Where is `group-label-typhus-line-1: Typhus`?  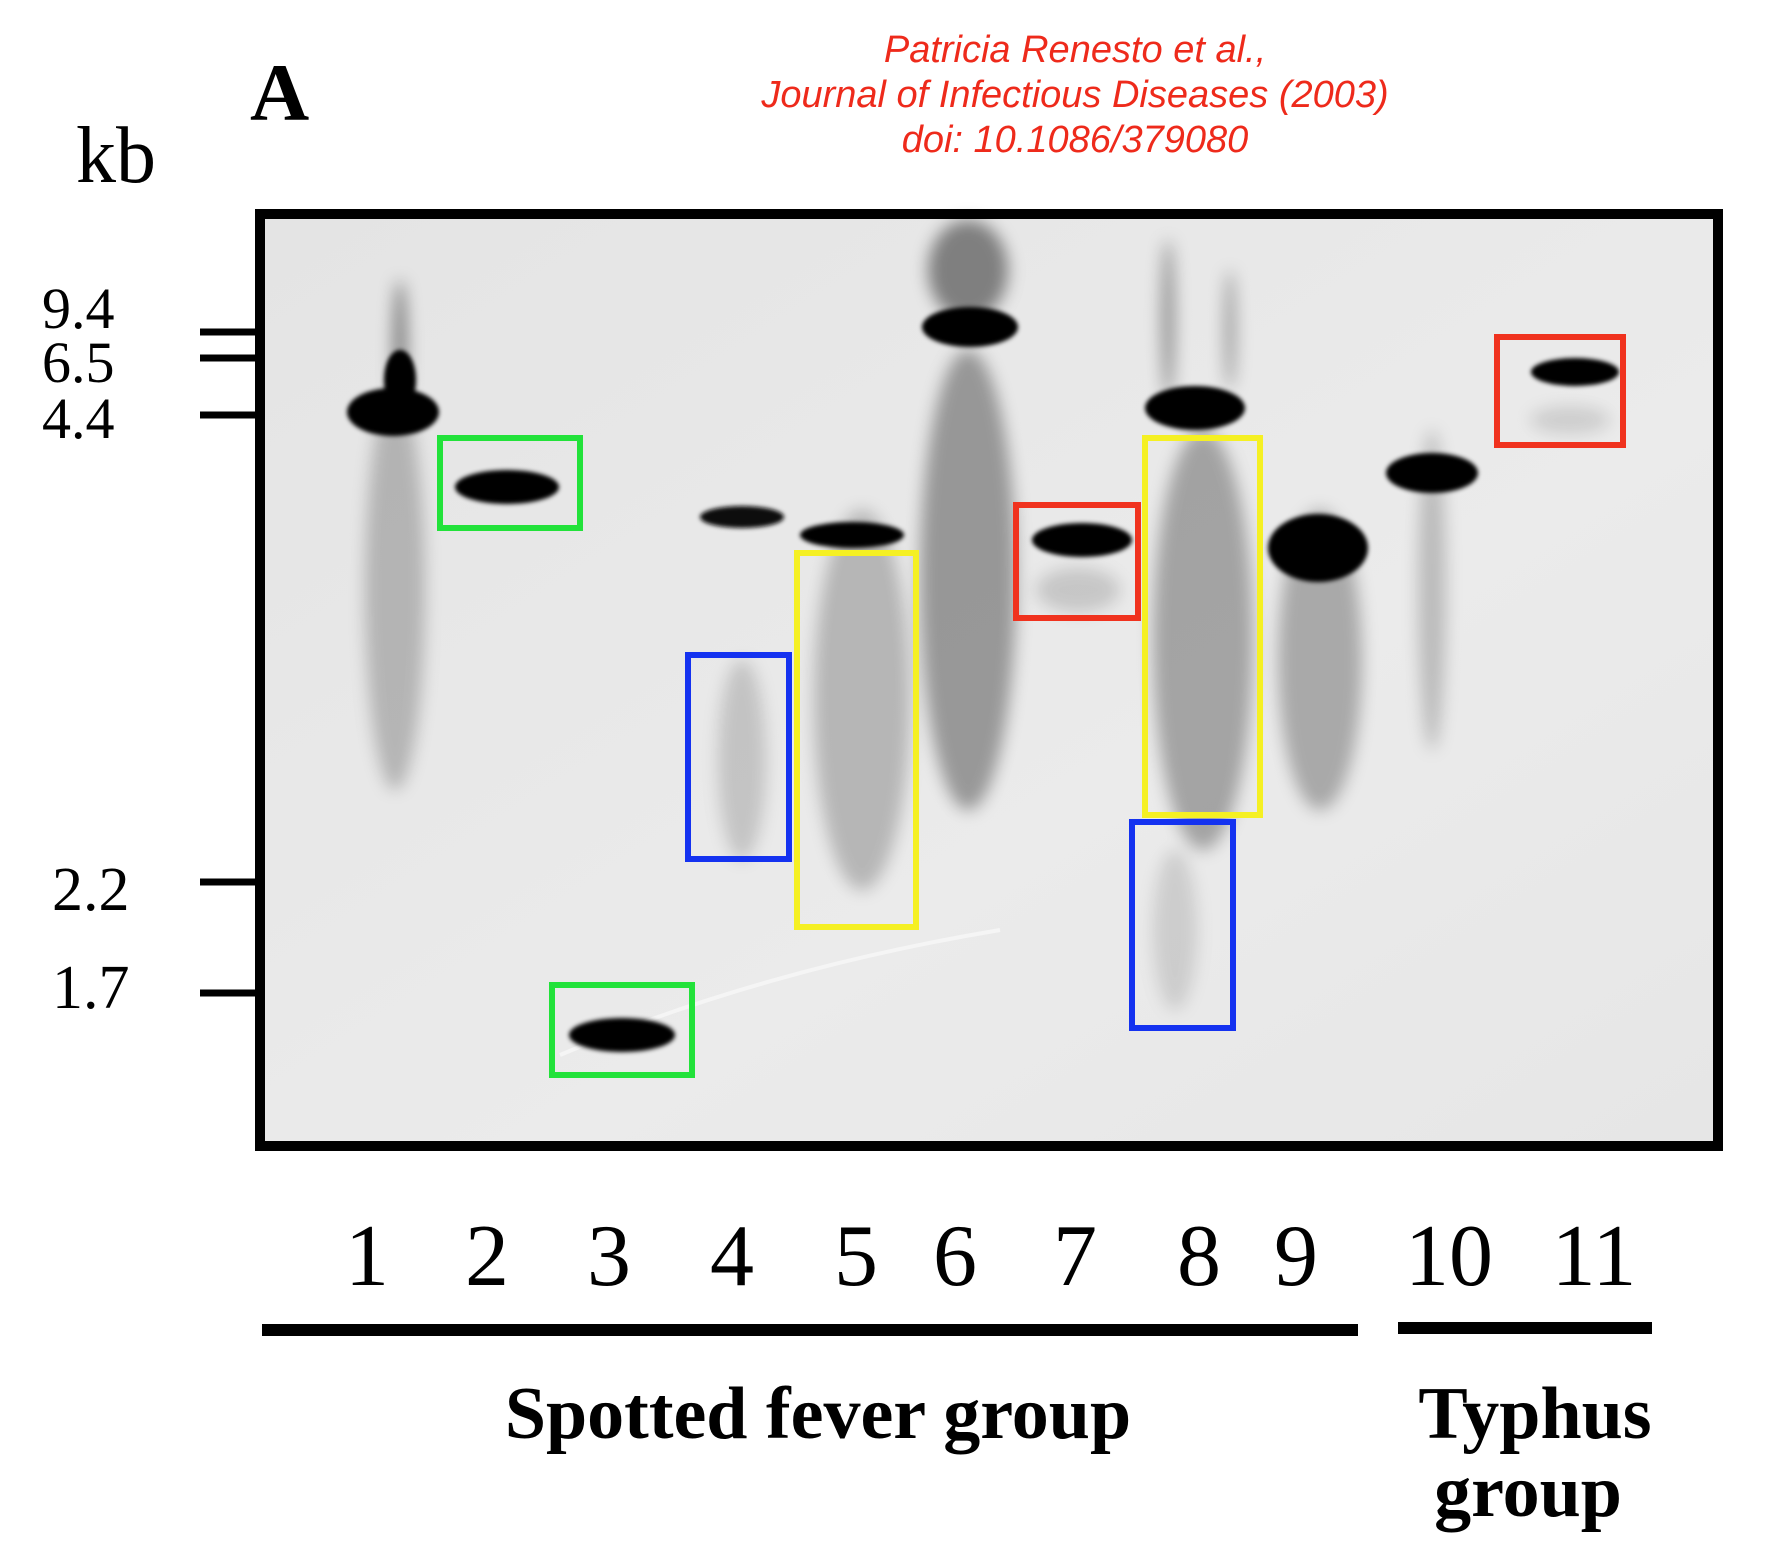 group-label-typhus-line-1: Typhus is located at coordinates (1534, 1414).